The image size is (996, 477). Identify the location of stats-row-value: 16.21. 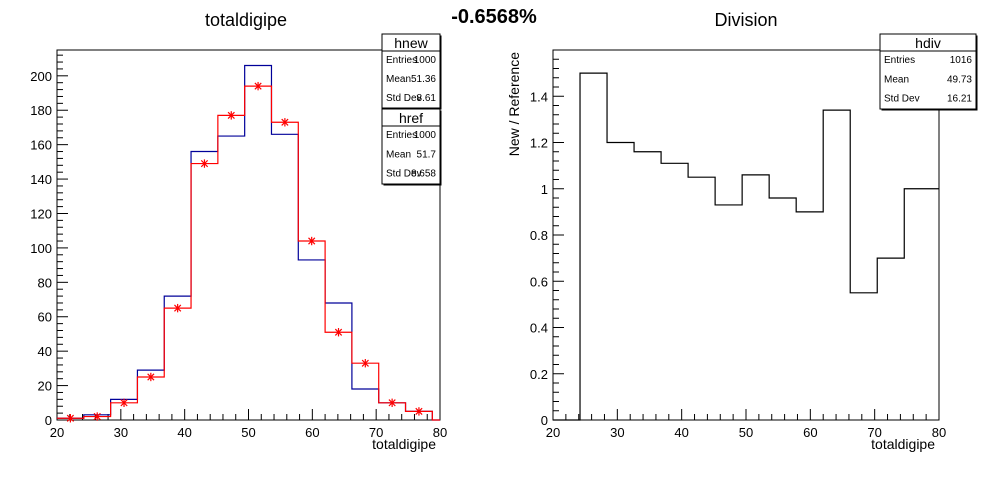
(959, 99).